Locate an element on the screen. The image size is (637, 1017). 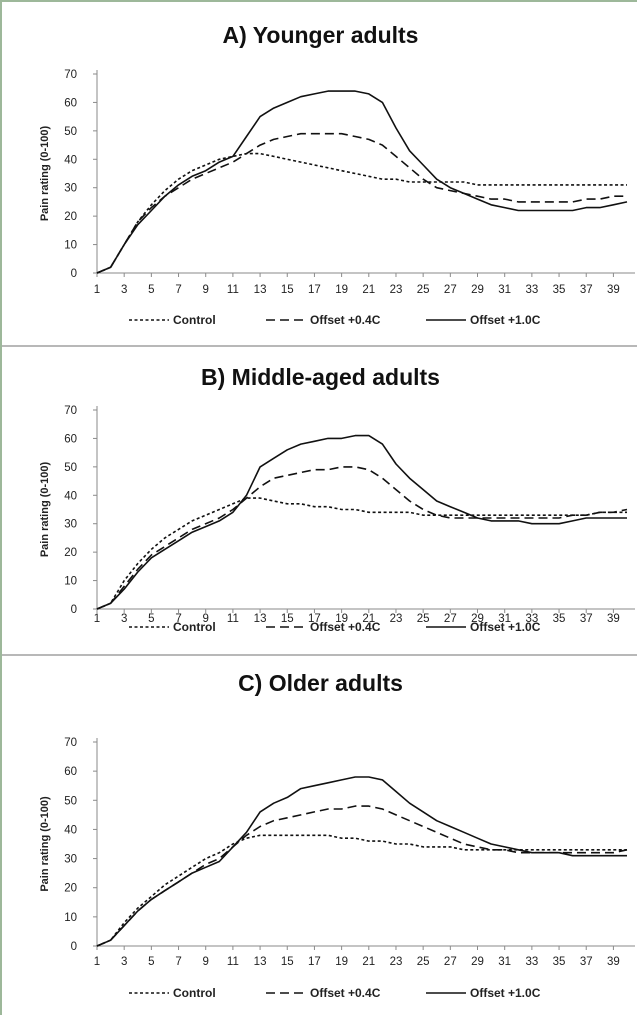
x-tick-label: 25 is located at coordinates (423, 290).